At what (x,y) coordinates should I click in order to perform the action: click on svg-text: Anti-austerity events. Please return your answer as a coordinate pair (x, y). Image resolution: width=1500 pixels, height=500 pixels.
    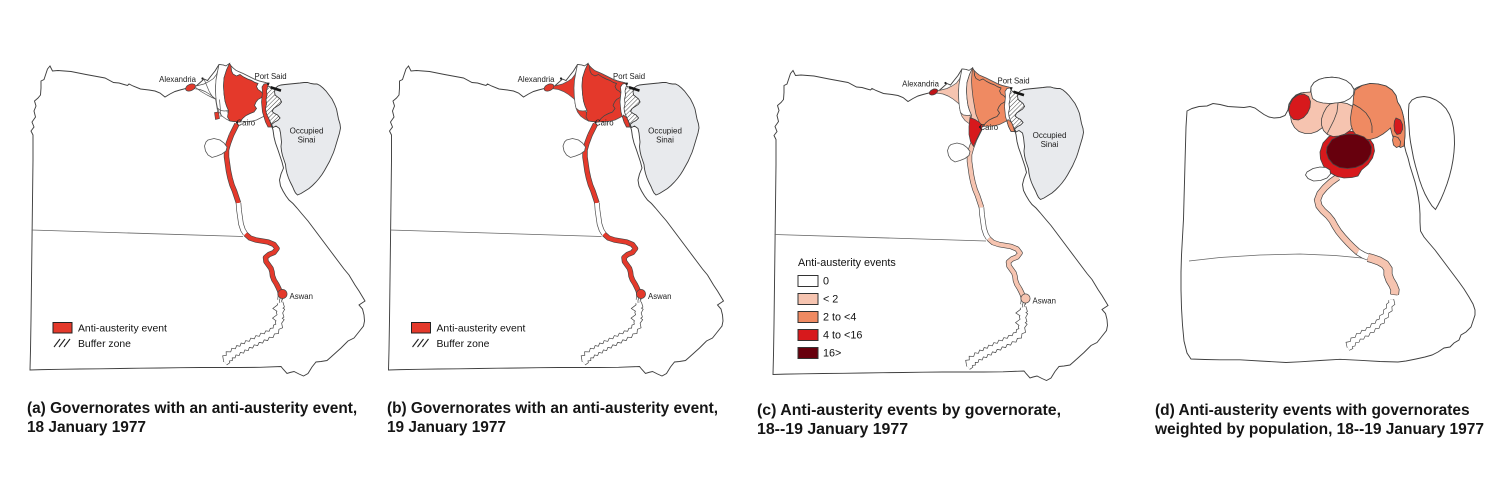
    Looking at the image, I should click on (847, 263).